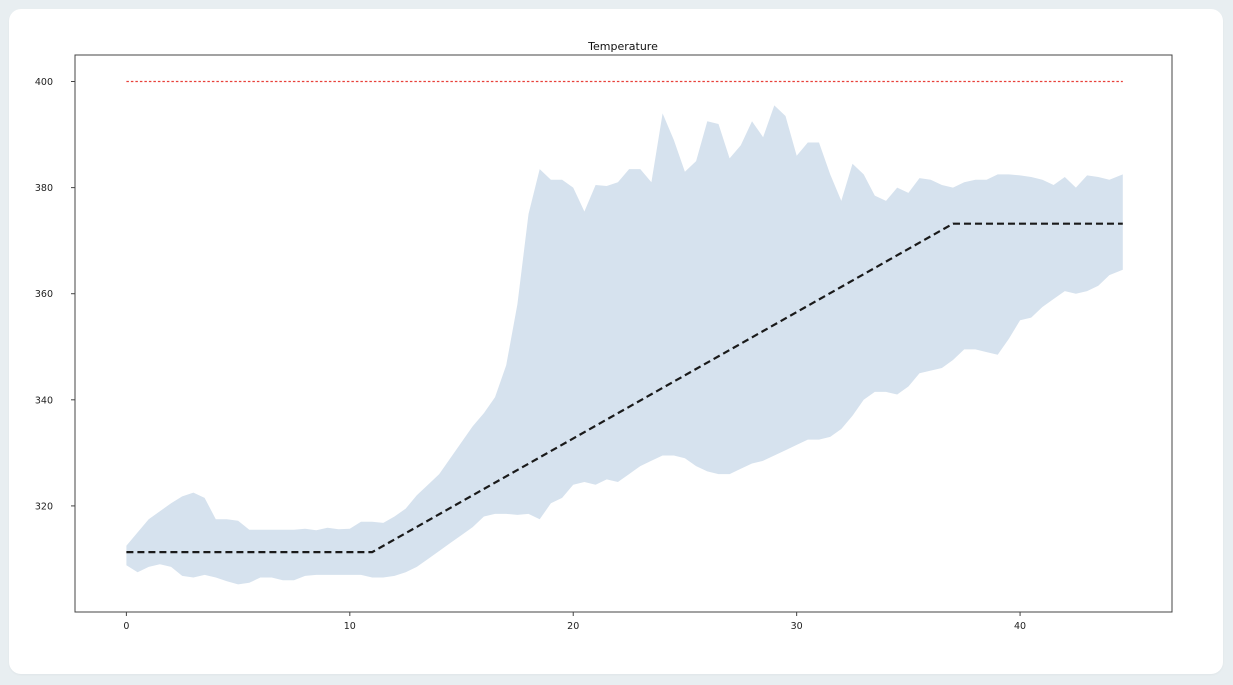 The image size is (1233, 685). What do you see at coordinates (350, 626) in the screenshot?
I see `x-tick-label: 10` at bounding box center [350, 626].